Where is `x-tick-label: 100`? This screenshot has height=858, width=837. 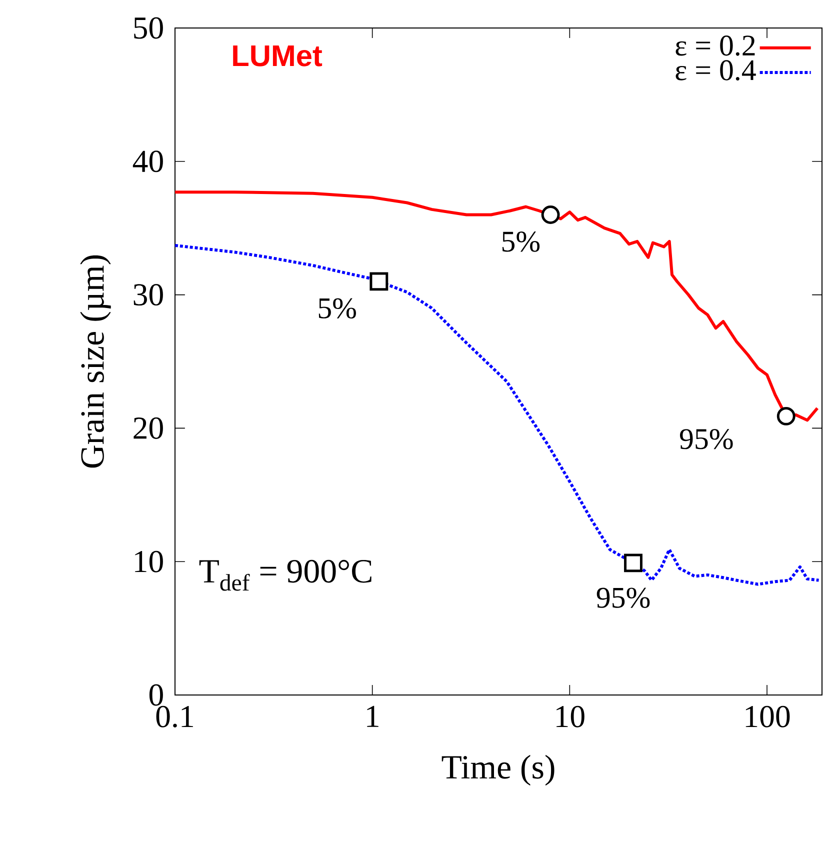 x-tick-label: 100 is located at coordinates (768, 717).